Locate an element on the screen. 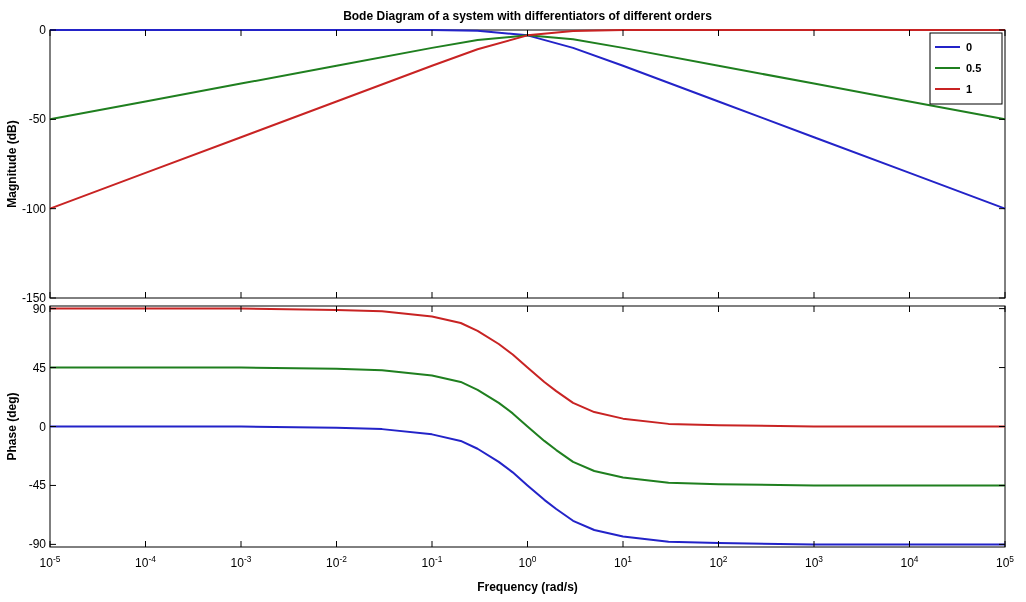  y-tick-label: -50 is located at coordinates (37, 119).